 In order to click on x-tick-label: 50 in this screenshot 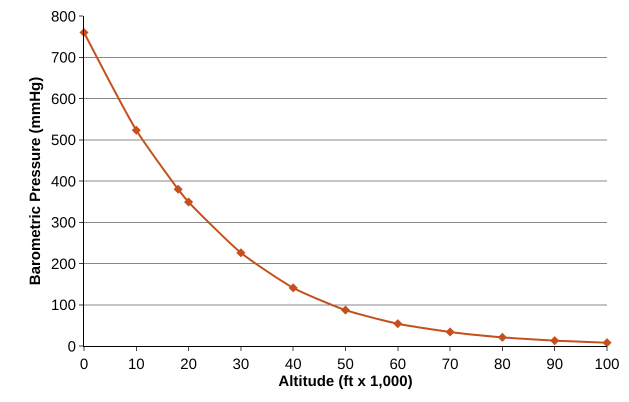, I will do `click(345, 364)`.